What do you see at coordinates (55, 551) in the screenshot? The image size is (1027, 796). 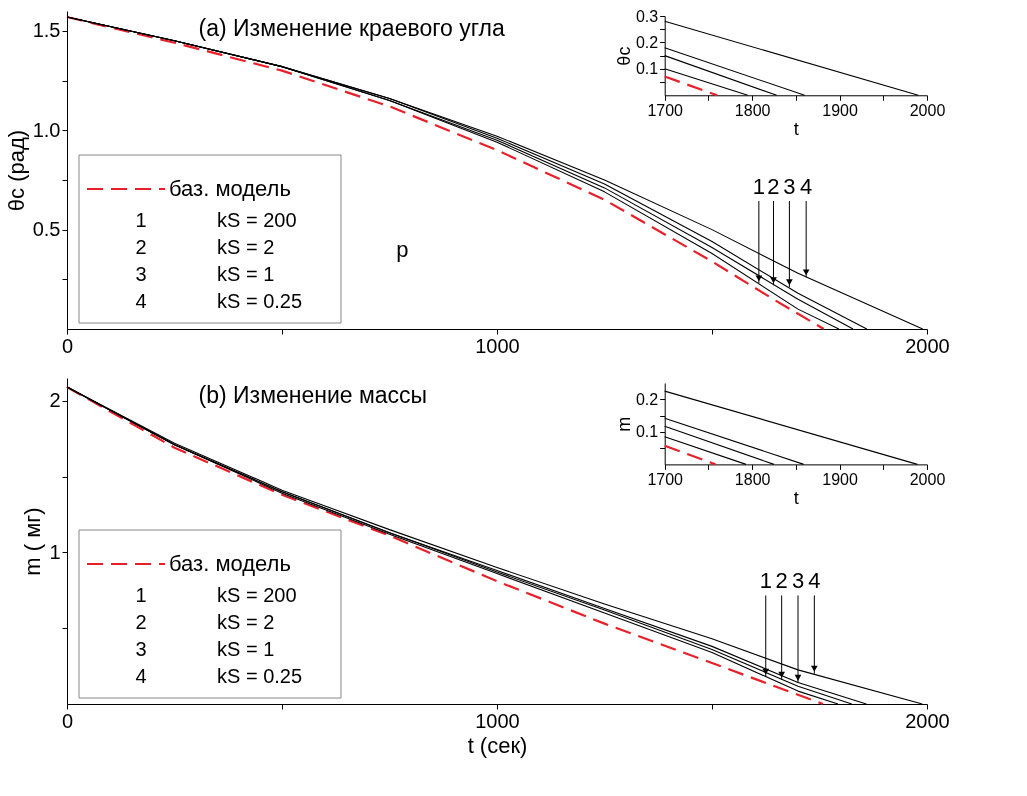 I see `y-tick-label: 1` at bounding box center [55, 551].